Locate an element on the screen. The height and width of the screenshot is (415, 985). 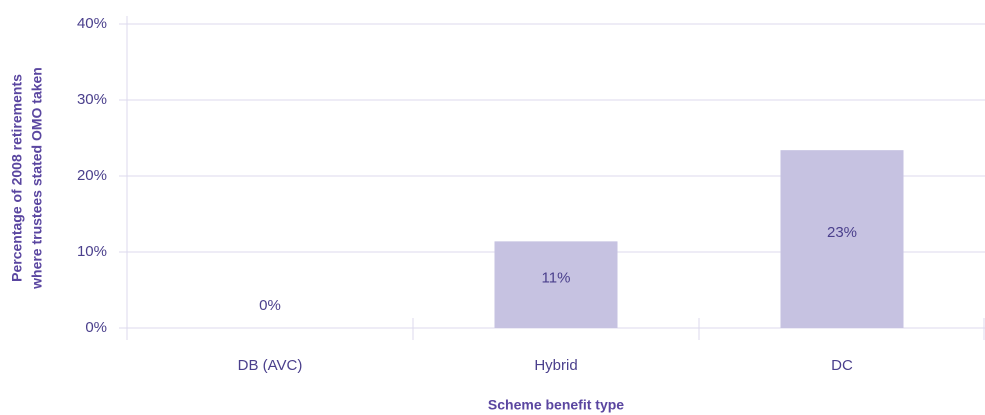
x-tick-label: DC is located at coordinates (842, 365).